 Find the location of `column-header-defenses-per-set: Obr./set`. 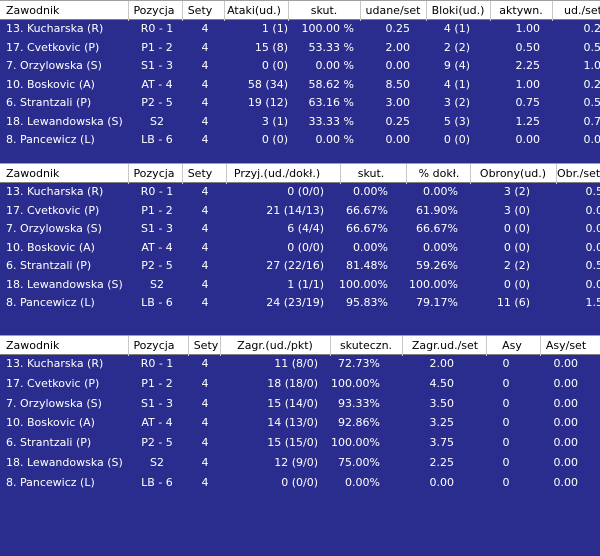

column-header-defenses-per-set: Obr./set is located at coordinates (578, 174).